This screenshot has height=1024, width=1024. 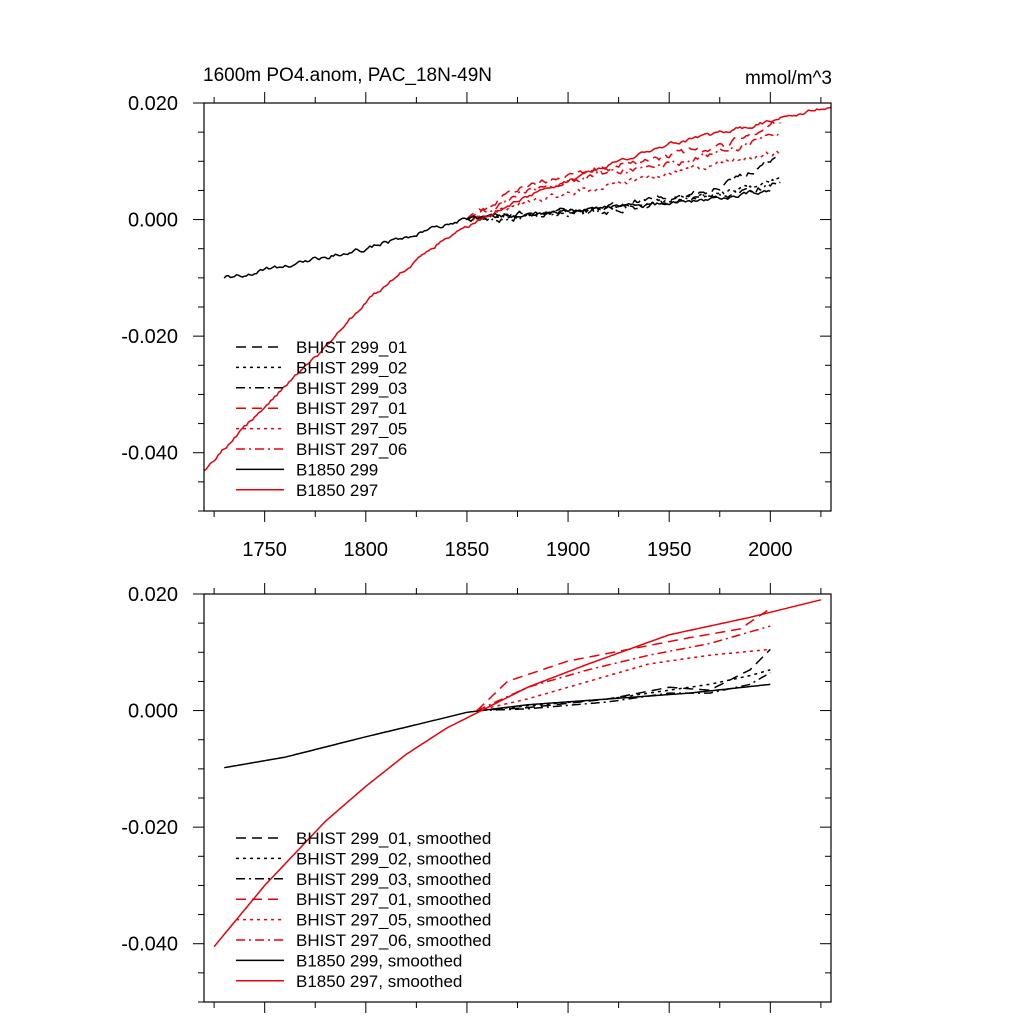 What do you see at coordinates (770, 550) in the screenshot?
I see `x-tick-label: 2000` at bounding box center [770, 550].